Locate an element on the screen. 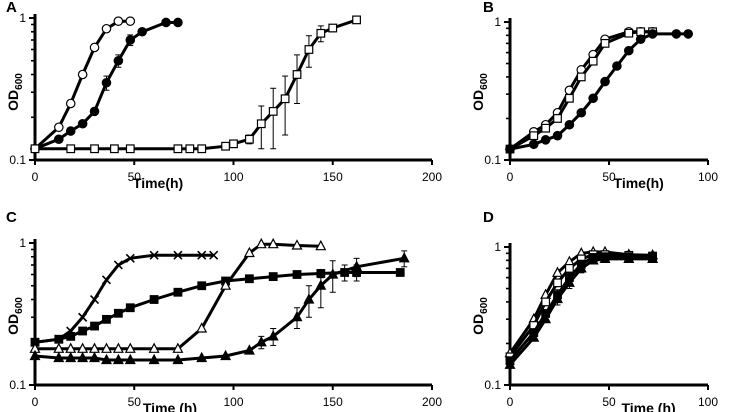 The height and width of the screenshot is (412, 737). x-axis-label: Time (h) is located at coordinates (648, 406).